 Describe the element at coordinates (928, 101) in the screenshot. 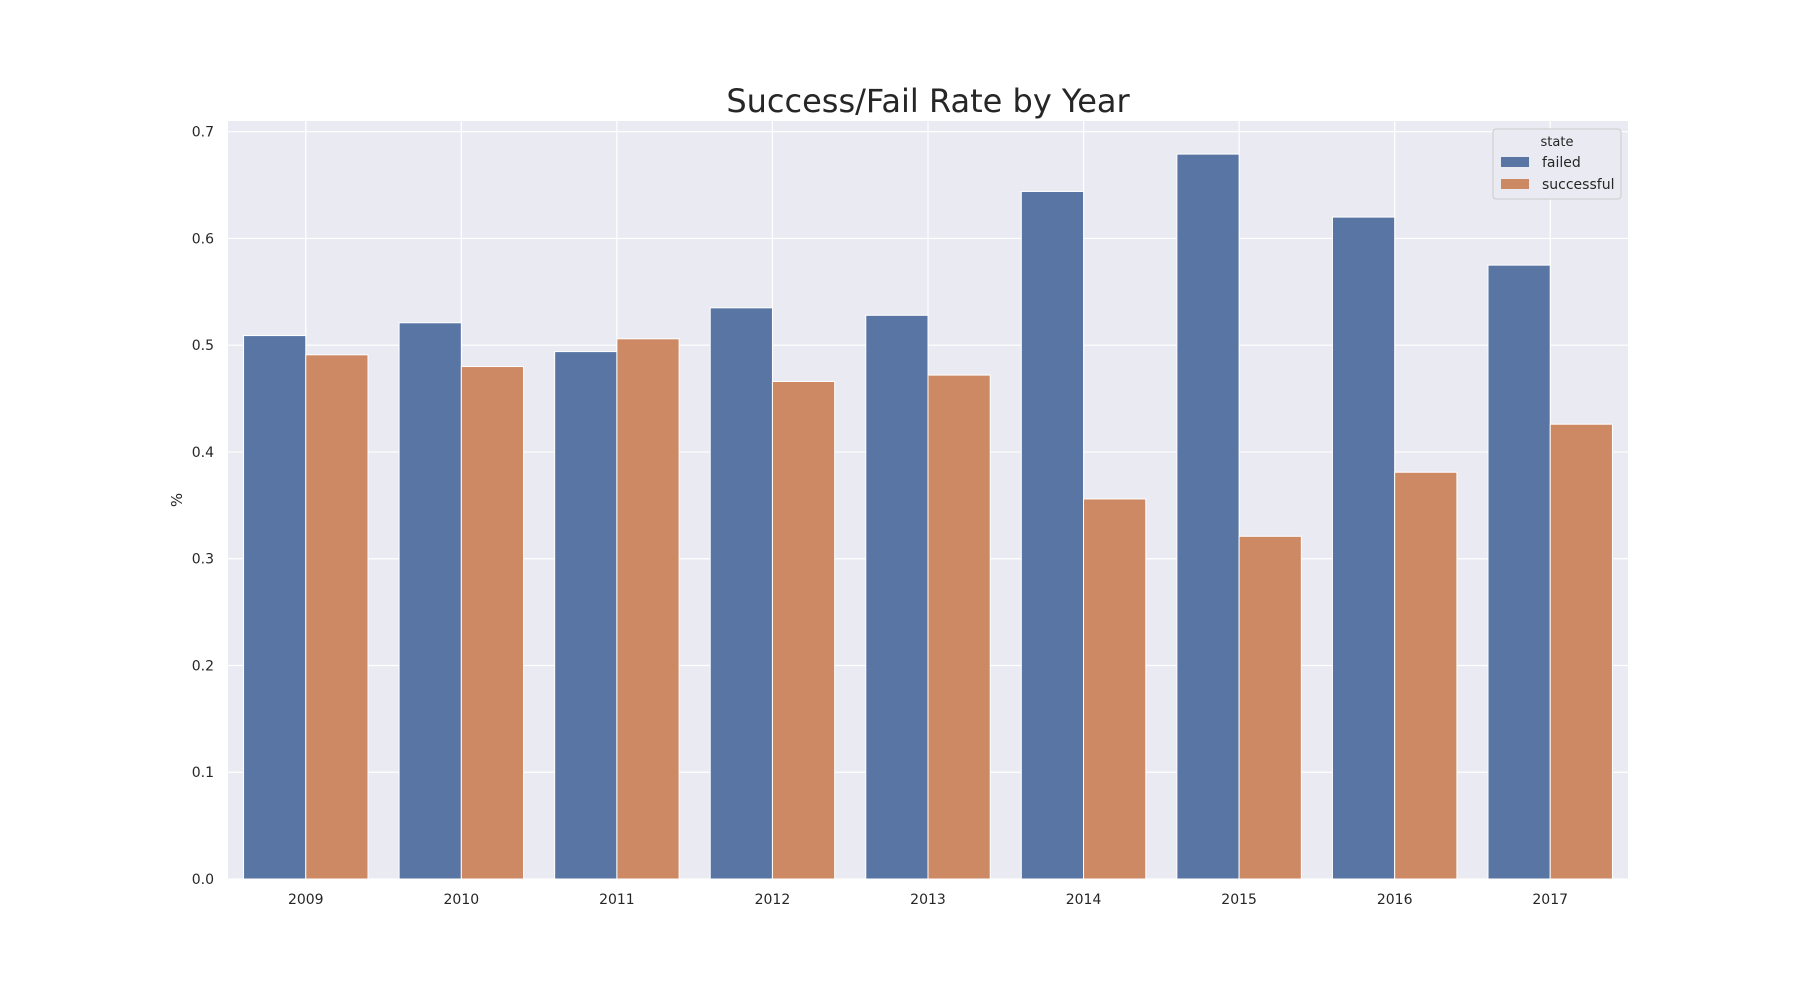

I see `chart-title: Success/Fail Rate by Year` at that location.